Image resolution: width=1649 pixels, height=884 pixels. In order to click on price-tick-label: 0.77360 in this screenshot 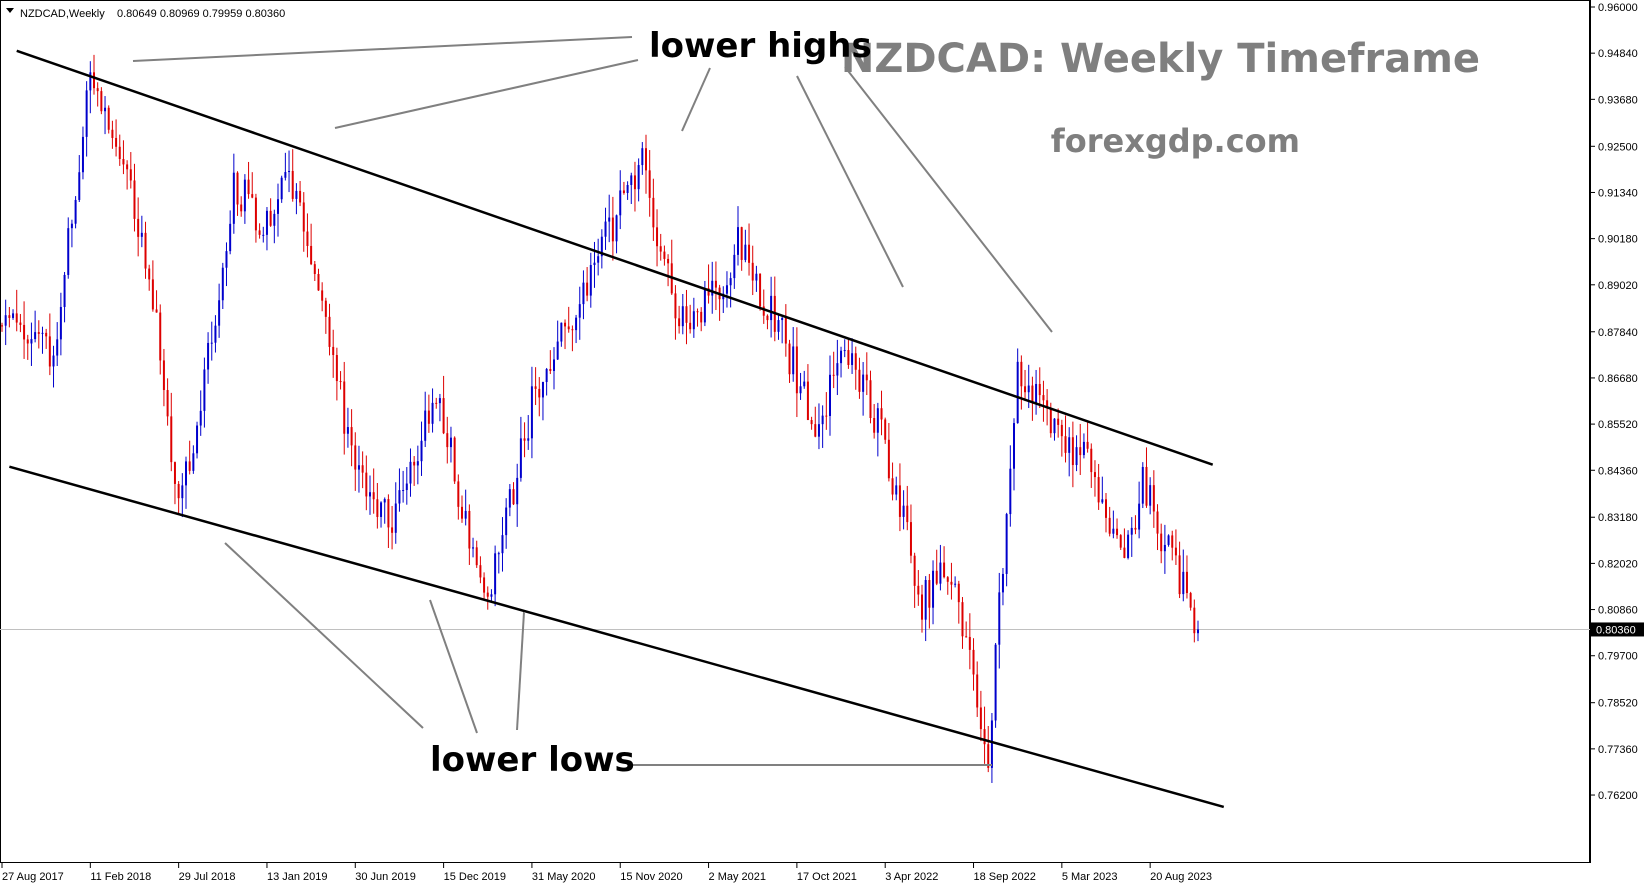, I will do `click(1618, 750)`.